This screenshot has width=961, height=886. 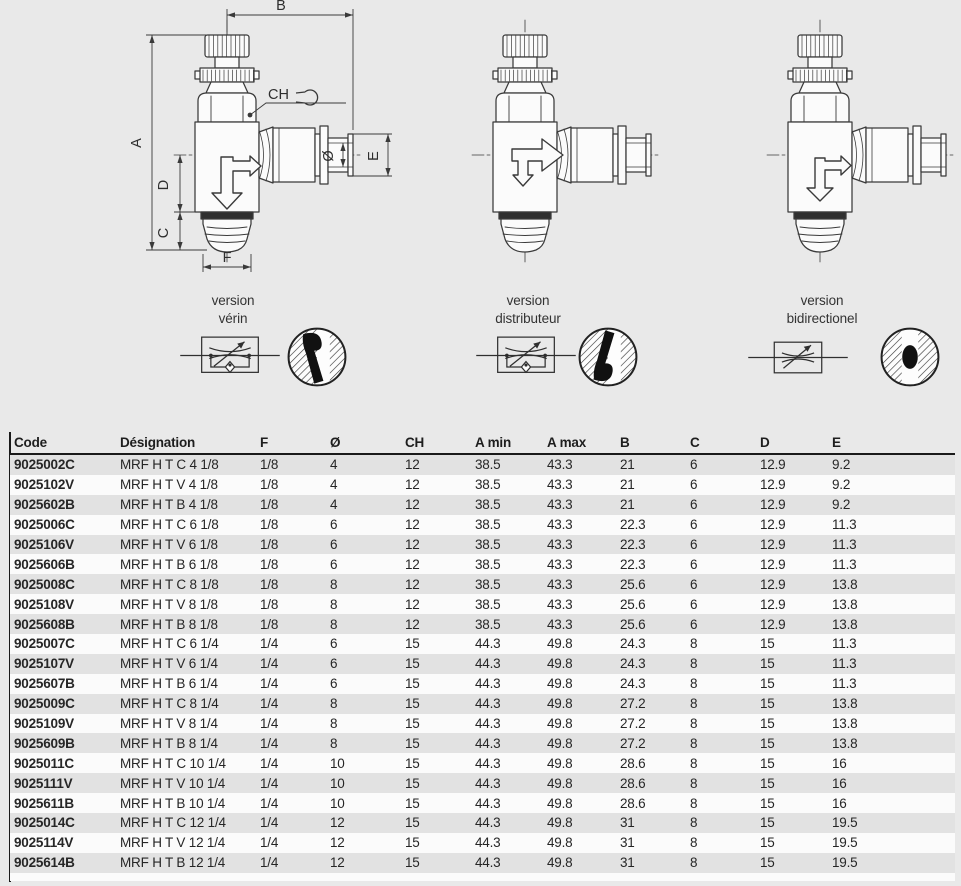 I want to click on table-cell: MRF H T V 6 1/8, so click(x=169, y=544).